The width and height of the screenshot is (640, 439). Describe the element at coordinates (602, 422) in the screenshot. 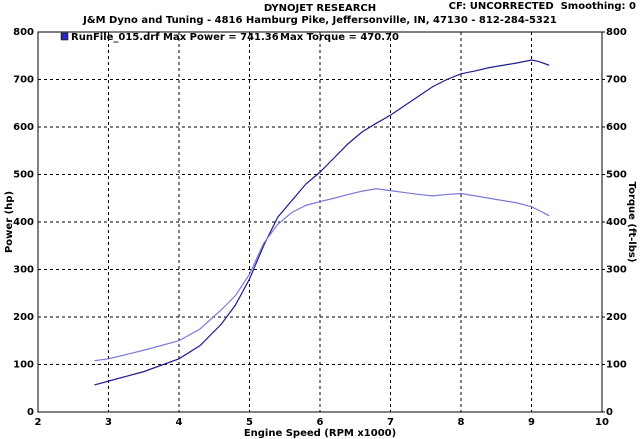

I see `x-tick-label: 10` at that location.